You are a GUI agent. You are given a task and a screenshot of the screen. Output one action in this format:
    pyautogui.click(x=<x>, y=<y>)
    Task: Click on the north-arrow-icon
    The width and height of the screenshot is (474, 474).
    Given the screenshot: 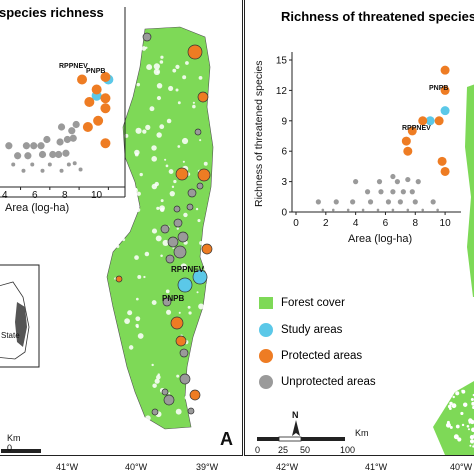 What is the action you would take?
    pyautogui.click(x=296, y=428)
    